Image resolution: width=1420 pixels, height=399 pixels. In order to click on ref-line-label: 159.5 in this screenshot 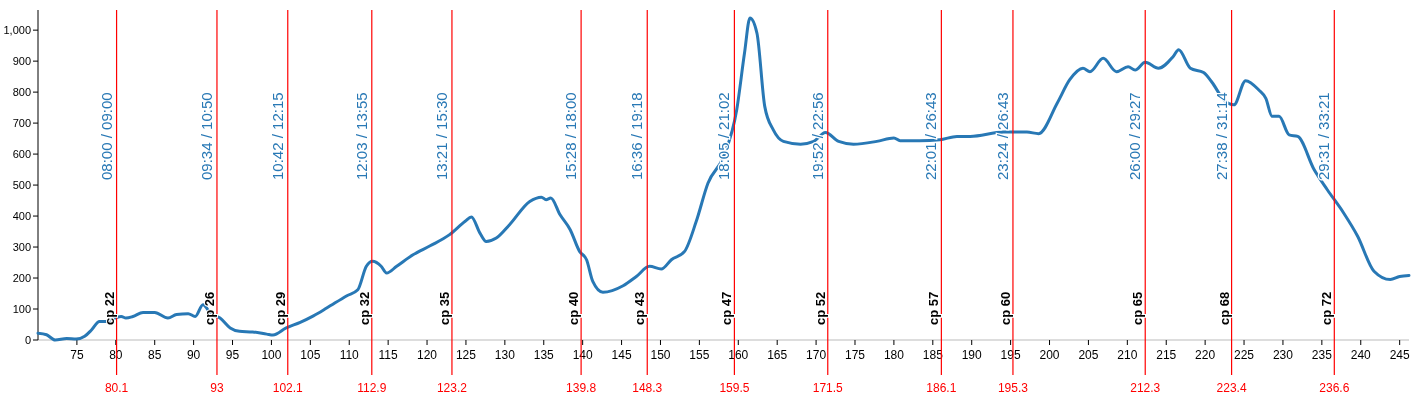, I will do `click(734, 388)`.